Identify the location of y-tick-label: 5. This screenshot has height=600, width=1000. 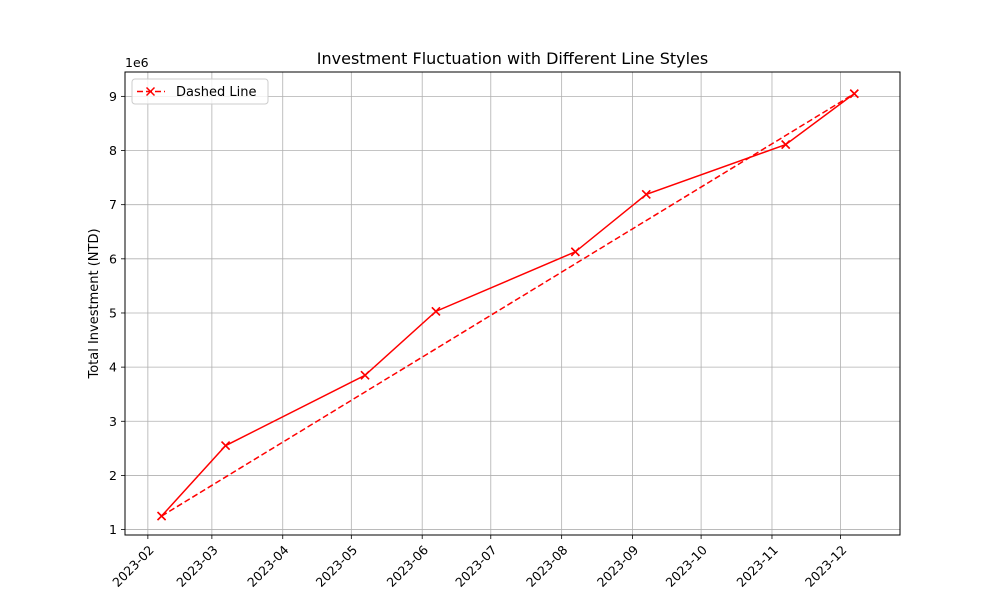
(113, 312).